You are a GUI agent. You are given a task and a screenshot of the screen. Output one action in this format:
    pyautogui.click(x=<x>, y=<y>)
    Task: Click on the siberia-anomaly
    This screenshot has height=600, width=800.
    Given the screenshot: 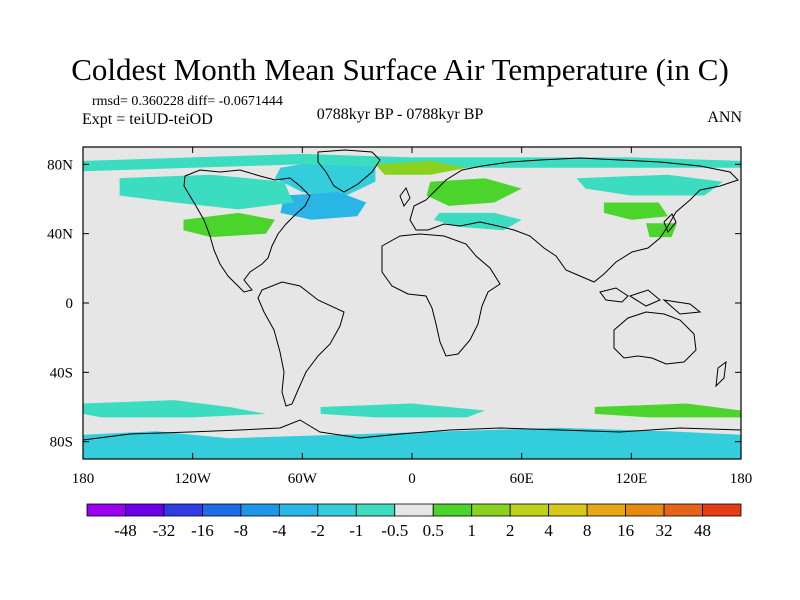 What is the action you would take?
    pyautogui.click(x=649, y=185)
    